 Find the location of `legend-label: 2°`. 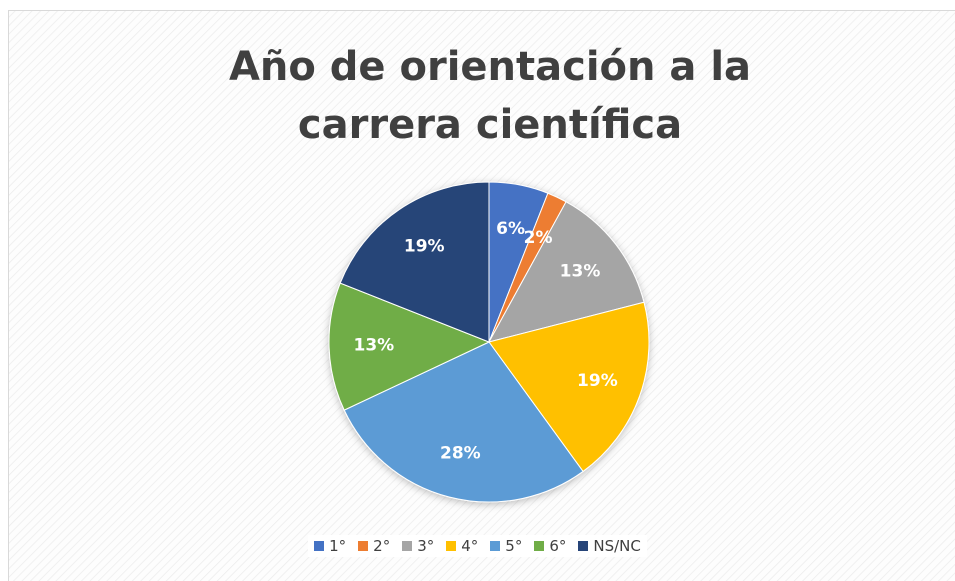

legend-label: 2° is located at coordinates (382, 546).